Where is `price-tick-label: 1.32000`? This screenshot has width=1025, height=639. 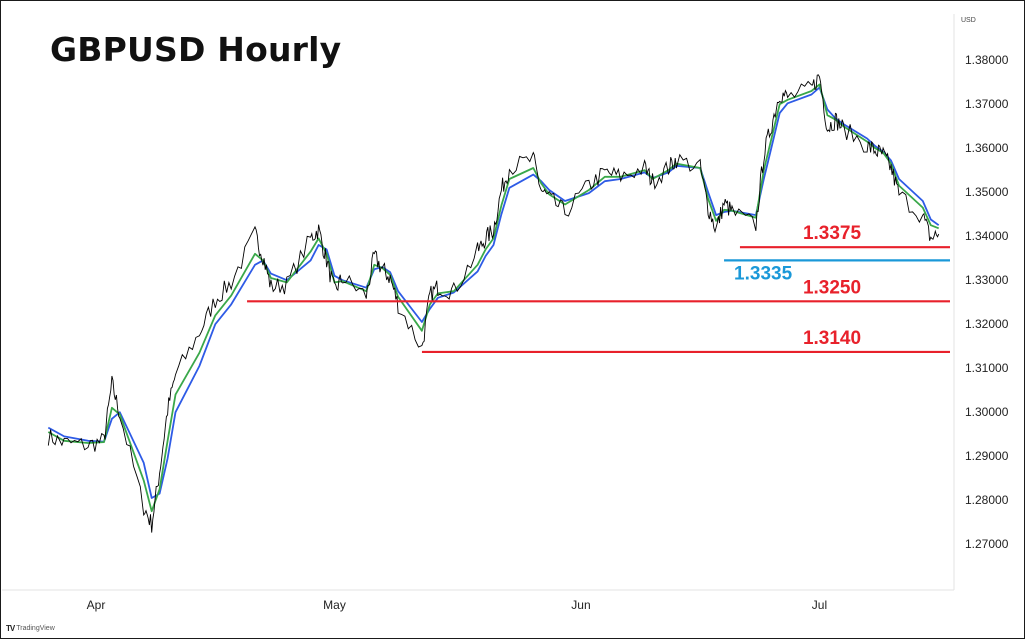
price-tick-label: 1.32000 is located at coordinates (987, 324).